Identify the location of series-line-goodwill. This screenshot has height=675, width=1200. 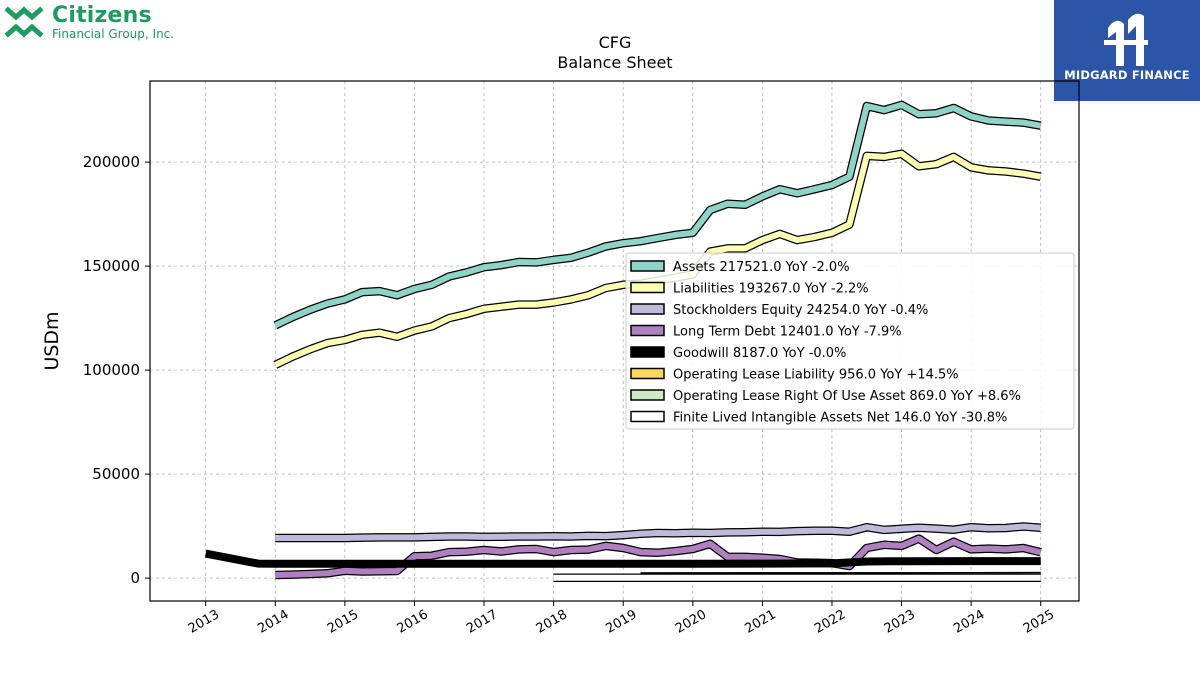
(622, 558).